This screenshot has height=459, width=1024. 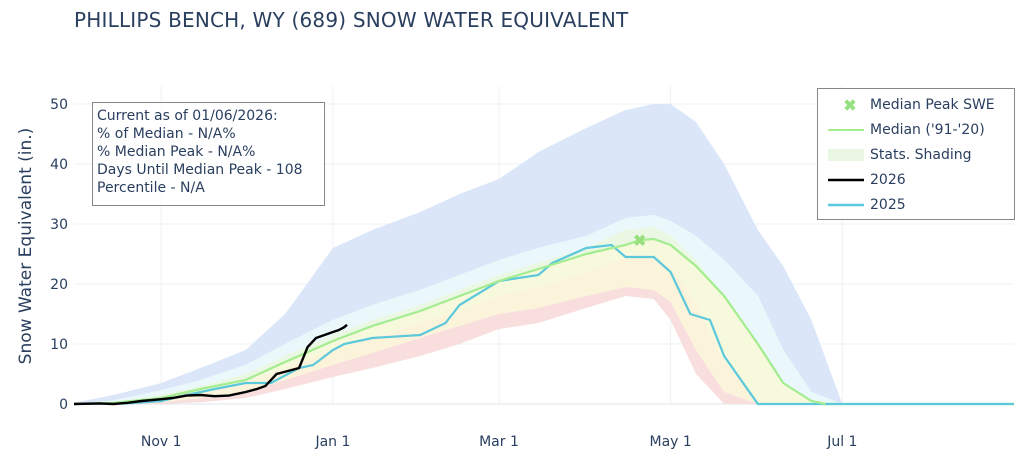 What do you see at coordinates (187, 116) in the screenshot?
I see `info-line-current-as-of: Current as of 01/06/2026:` at bounding box center [187, 116].